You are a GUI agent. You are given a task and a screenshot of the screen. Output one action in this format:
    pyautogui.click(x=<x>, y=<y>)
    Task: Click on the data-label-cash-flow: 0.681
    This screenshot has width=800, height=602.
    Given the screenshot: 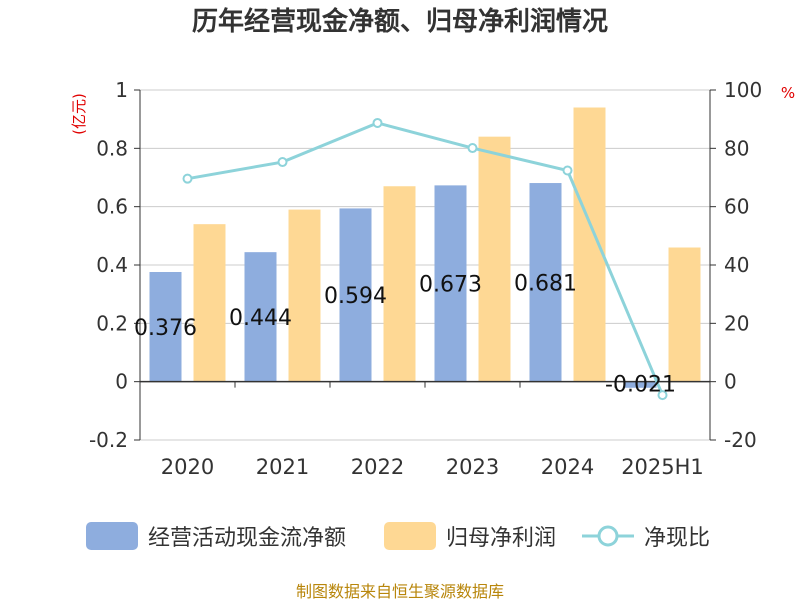 What is the action you would take?
    pyautogui.click(x=545, y=283)
    